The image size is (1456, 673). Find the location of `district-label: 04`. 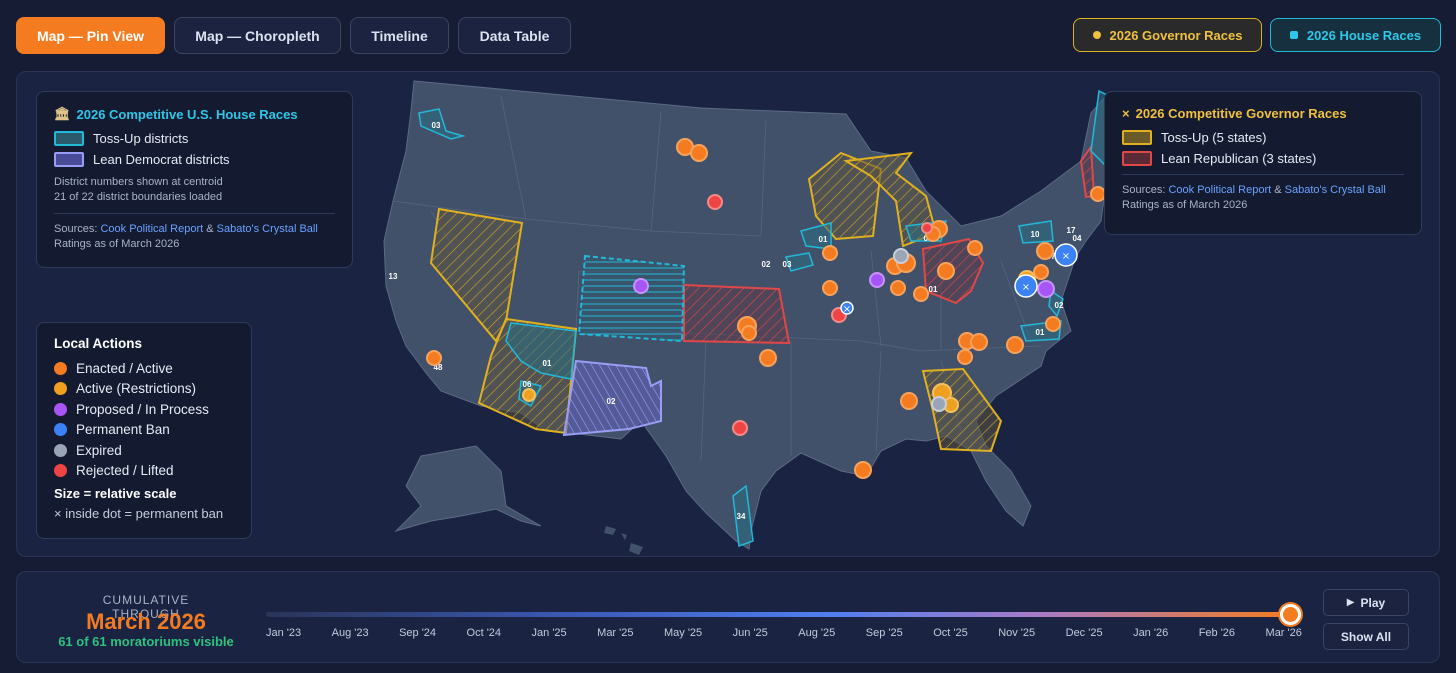

district-label: 04 is located at coordinates (1077, 238).